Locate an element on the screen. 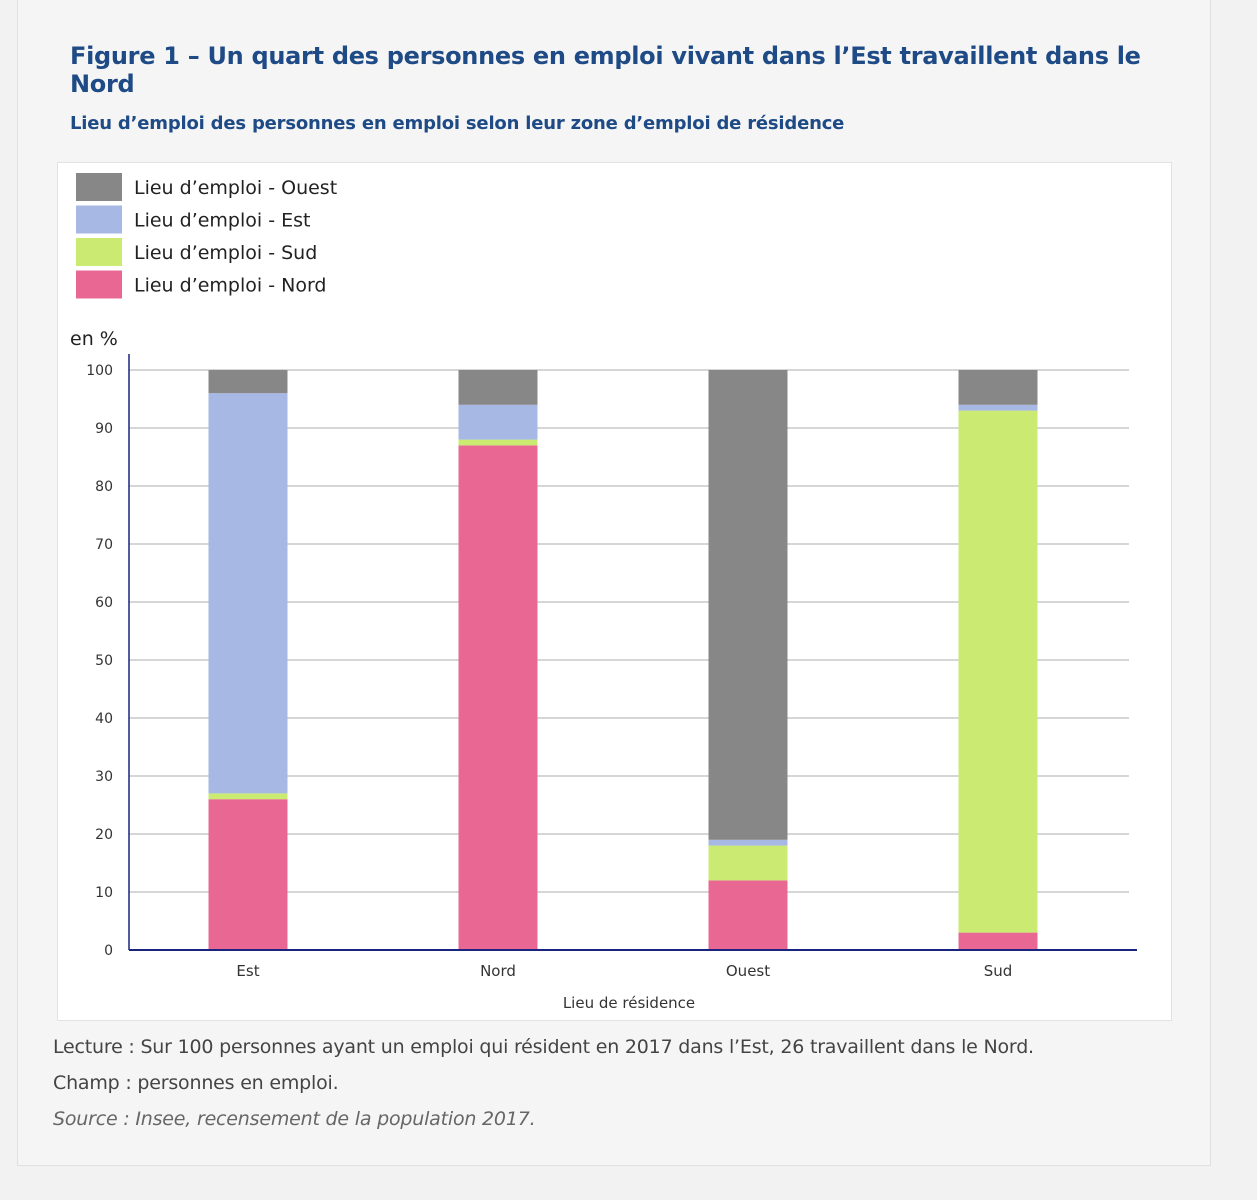  y-tick-label: 40 is located at coordinates (104, 719).